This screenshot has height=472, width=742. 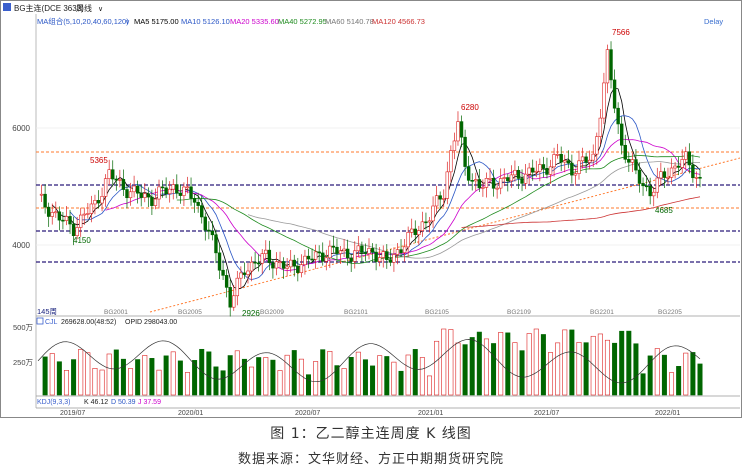 What do you see at coordinates (21, 245) in the screenshot?
I see `ytick-4000: 4000` at bounding box center [21, 245].